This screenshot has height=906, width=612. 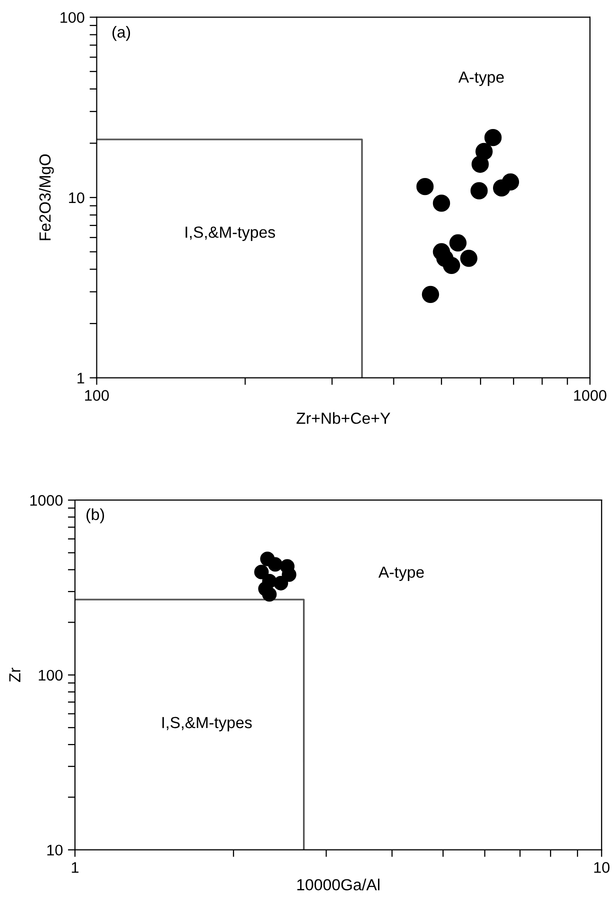 I want to click on annotation: (b), so click(x=95, y=516).